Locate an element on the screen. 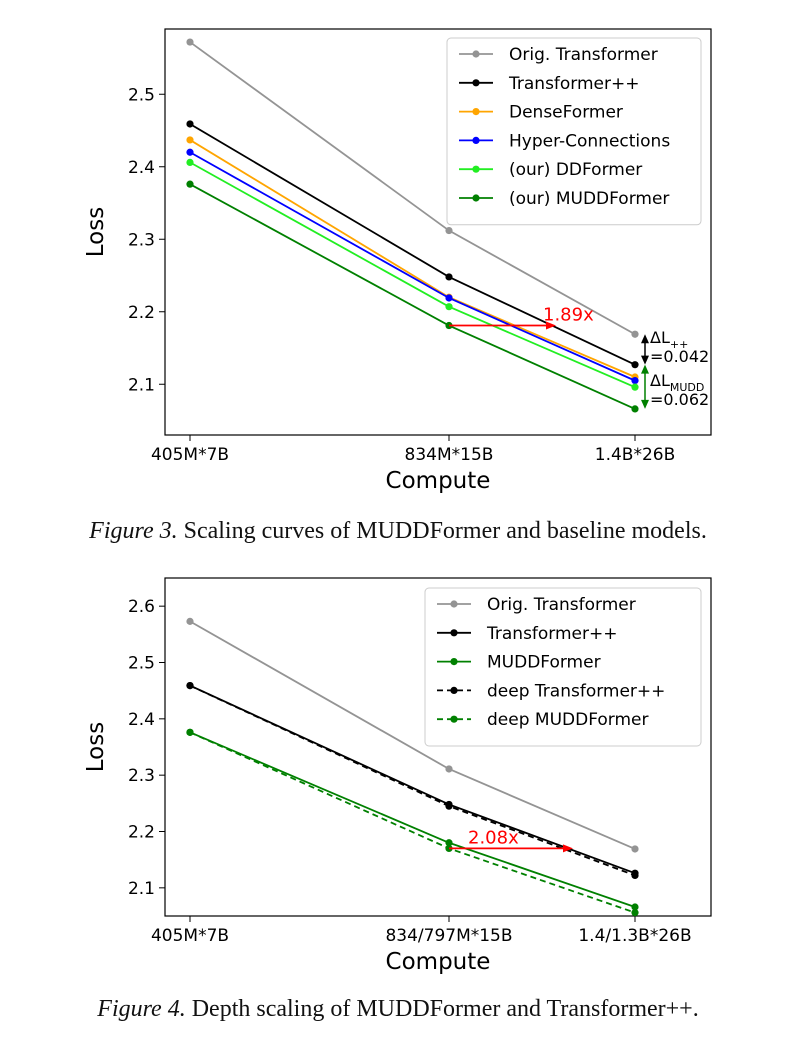 Image resolution: width=796 pixels, height=1060 pixels. delta-mudd-value: =0.062 is located at coordinates (679, 399).